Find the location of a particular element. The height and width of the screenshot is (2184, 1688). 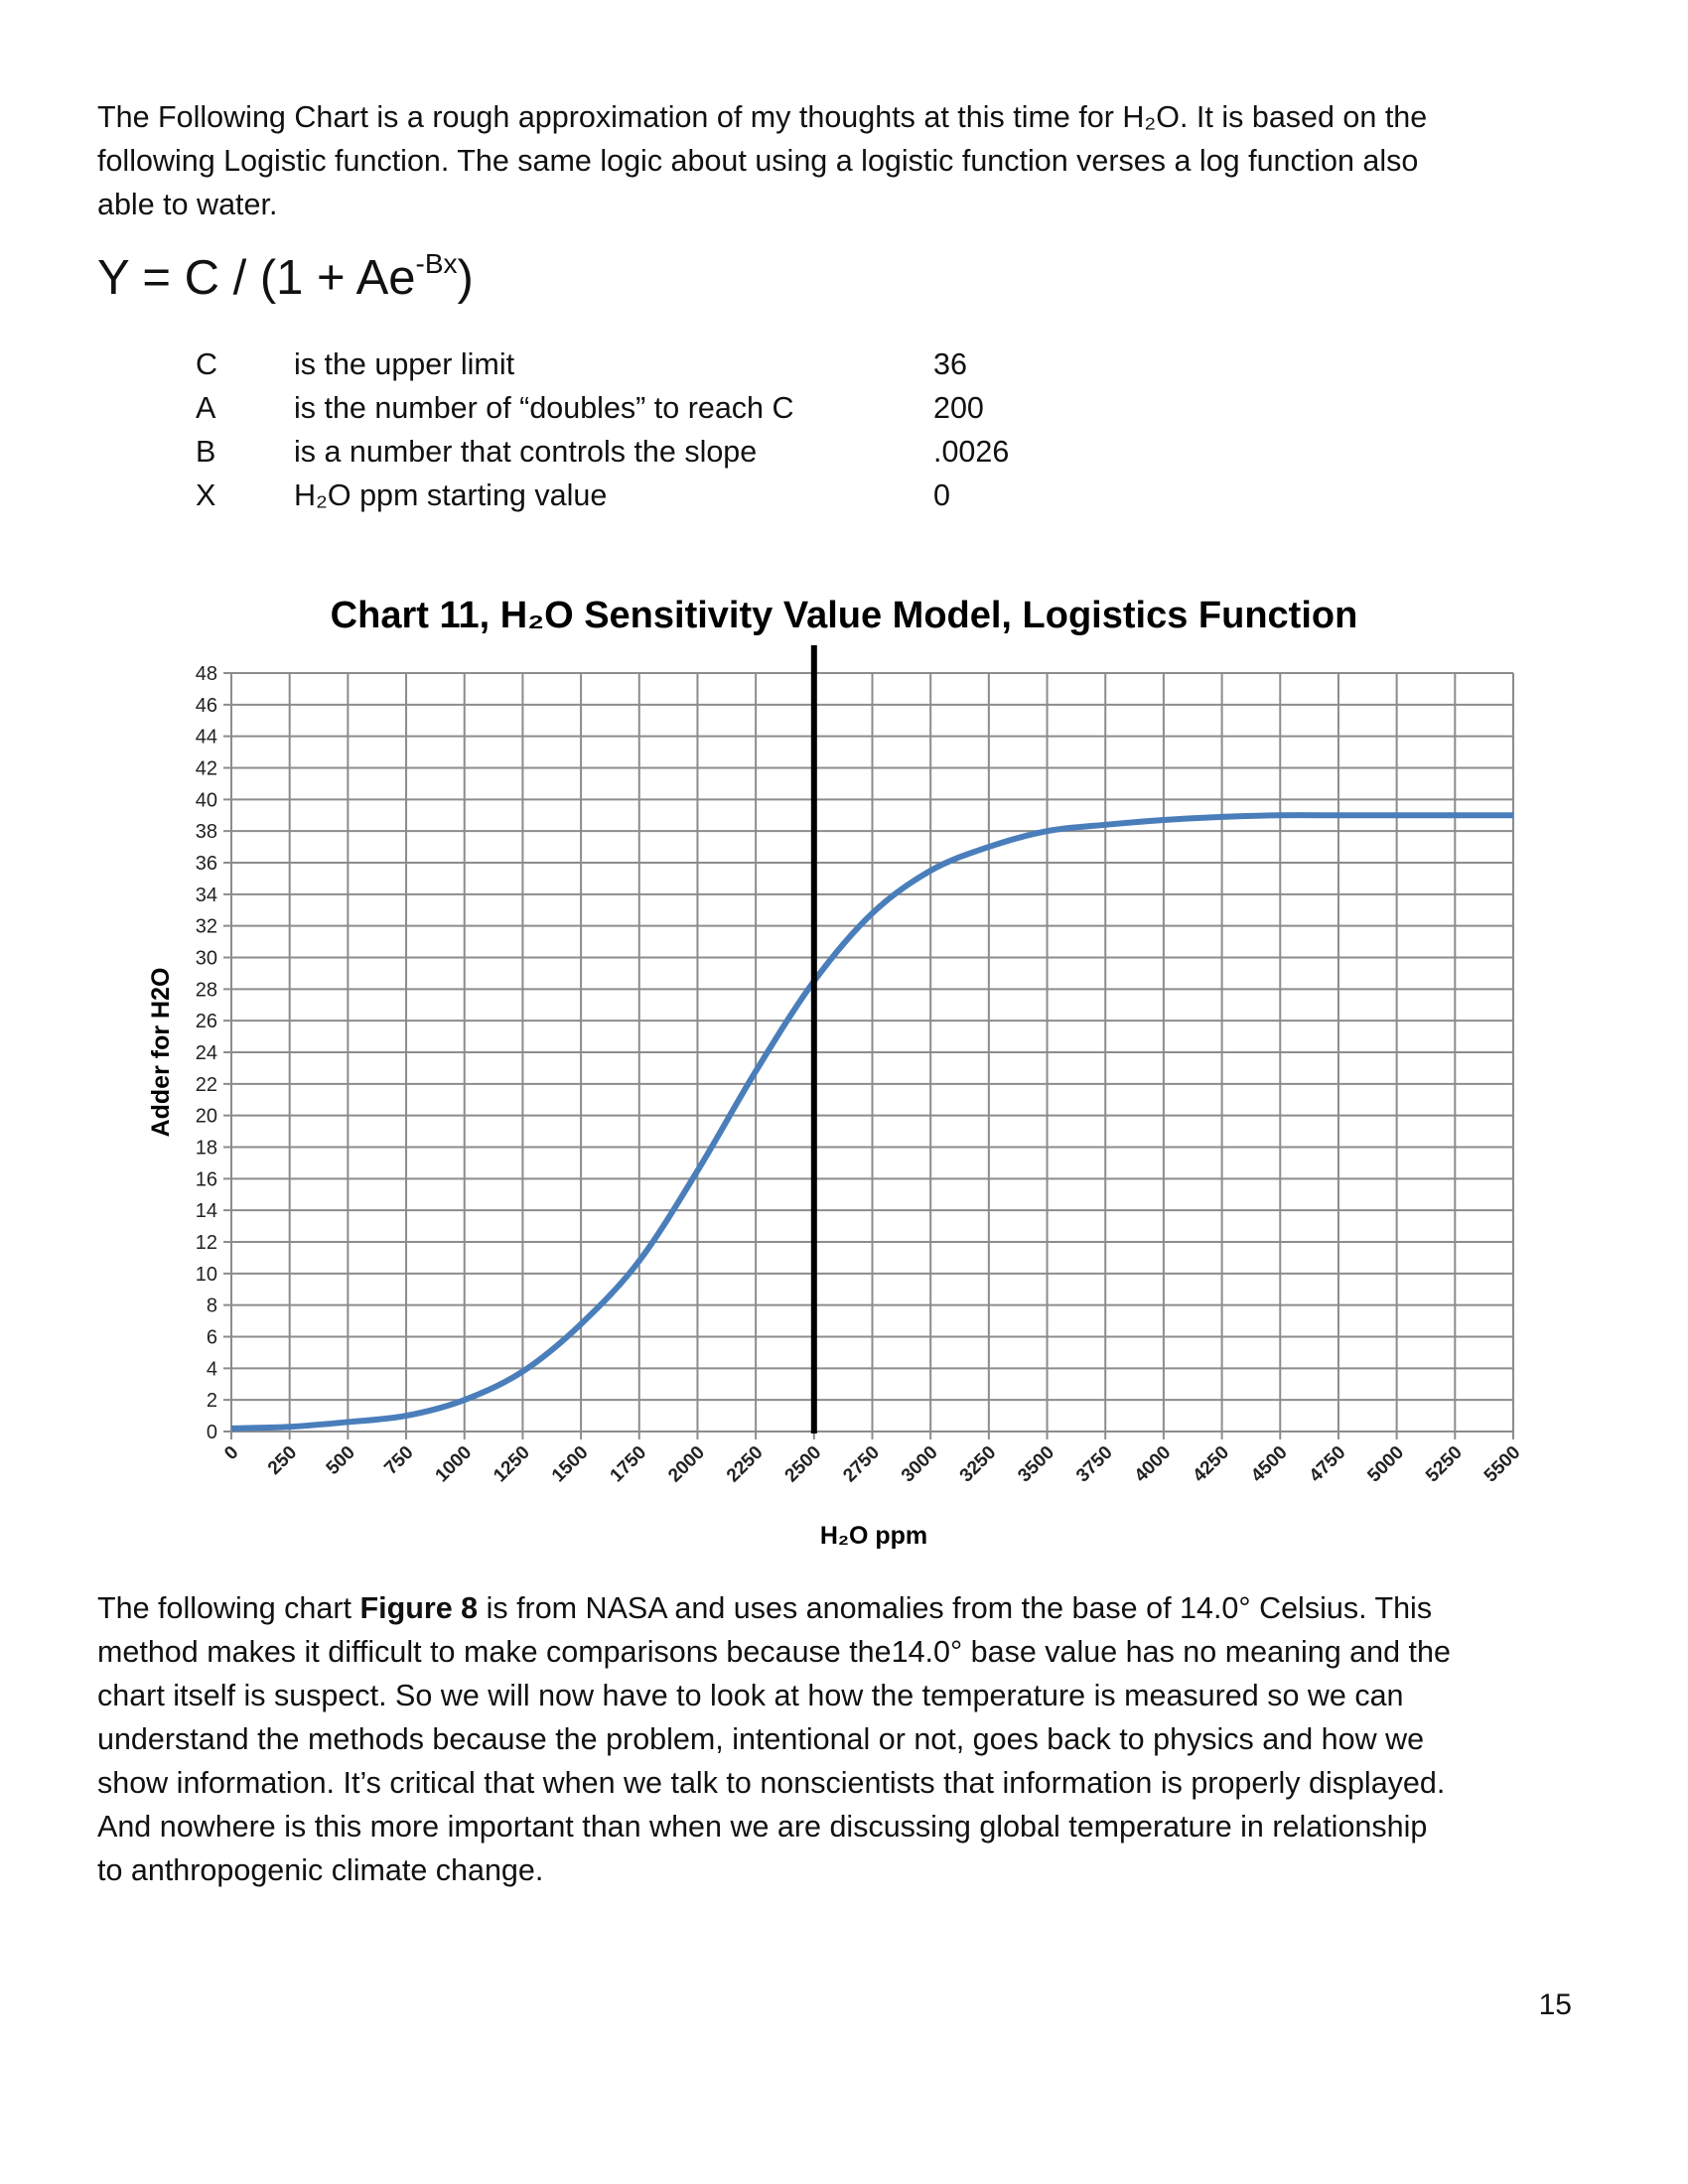

y-tick-label: 28 is located at coordinates (206, 990).